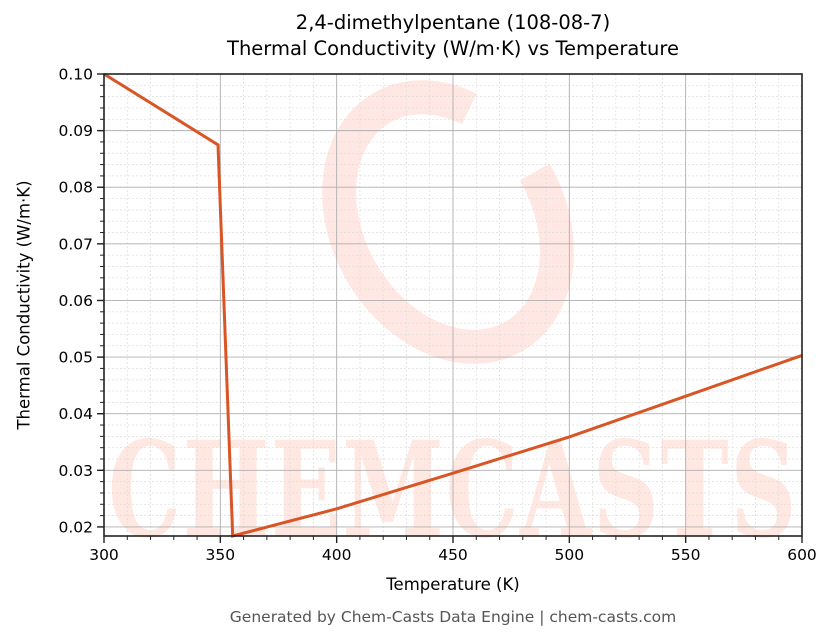 This screenshot has width=836, height=644. What do you see at coordinates (75, 301) in the screenshot?
I see `y-tick-label: 0.06` at bounding box center [75, 301].